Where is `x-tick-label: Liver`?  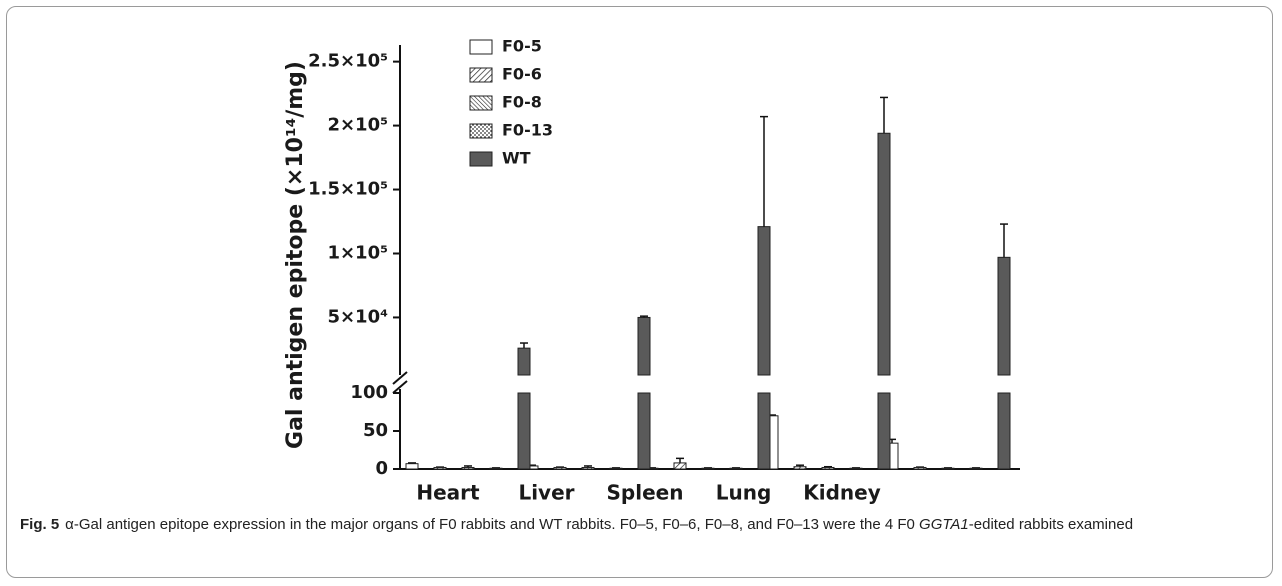 x-tick-label: Liver is located at coordinates (546, 493).